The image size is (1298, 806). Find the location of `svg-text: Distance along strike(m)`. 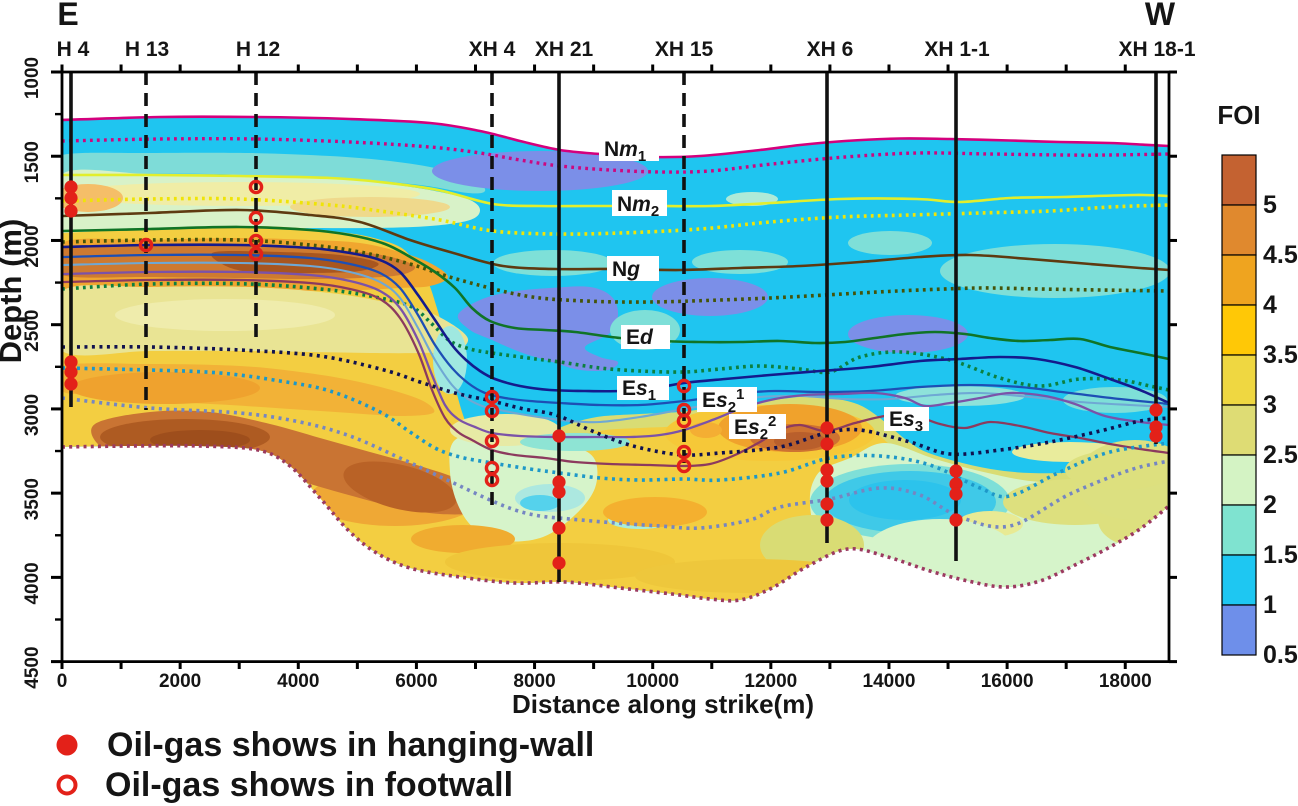

svg-text: Distance along strike(m) is located at coordinates (663, 704).